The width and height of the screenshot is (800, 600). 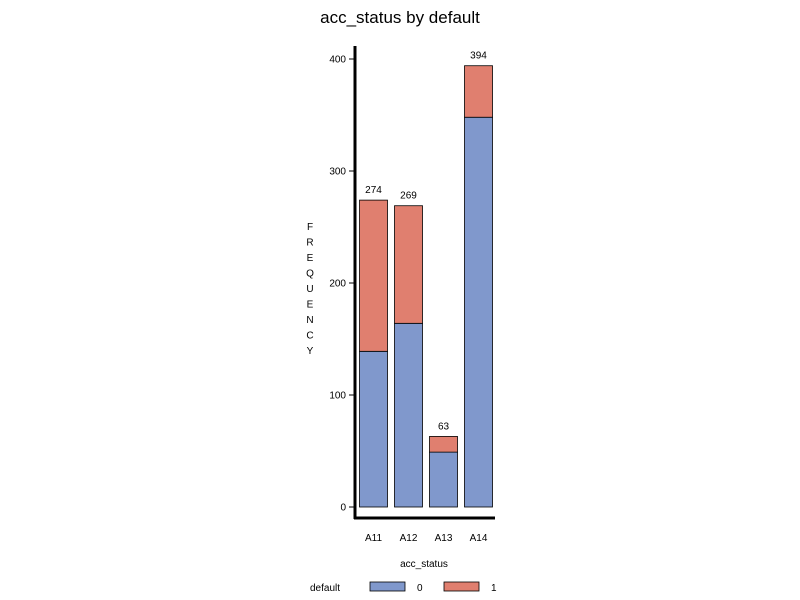 I want to click on legend-title: default, so click(x=325, y=588).